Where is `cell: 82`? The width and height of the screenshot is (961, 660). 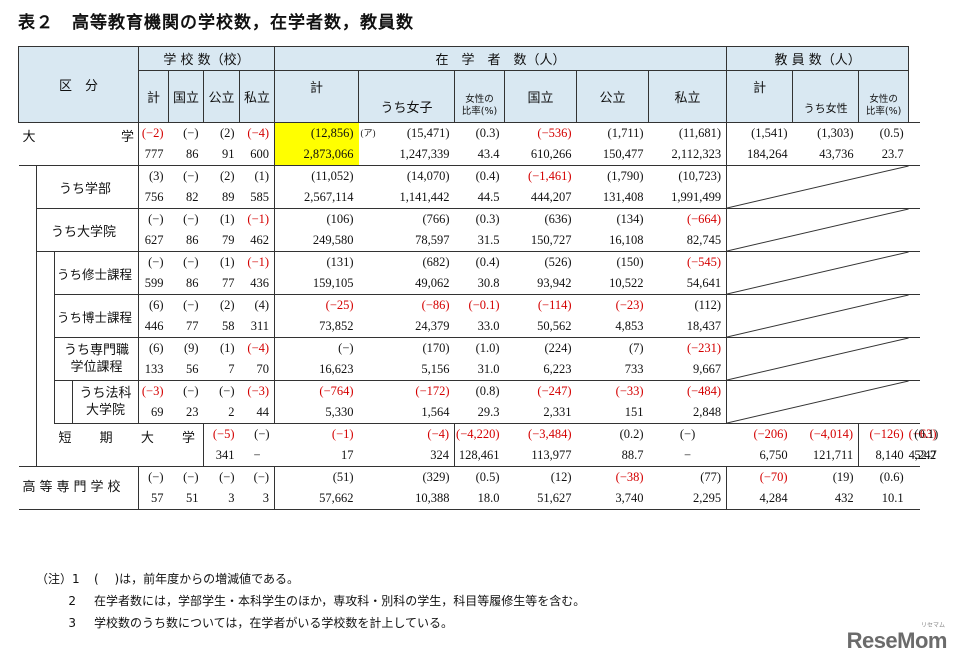
cell: 82 is located at coordinates (192, 197).